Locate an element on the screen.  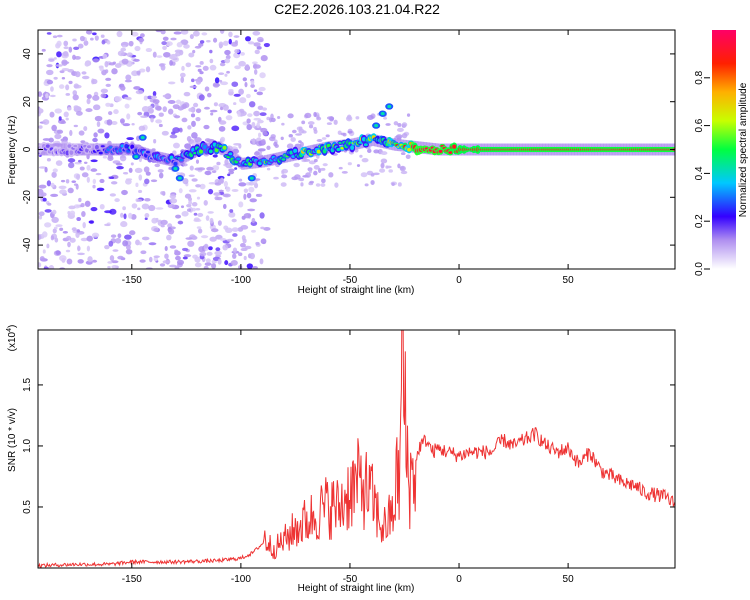
spectrogram-xtick-label: -150 is located at coordinates (132, 280).